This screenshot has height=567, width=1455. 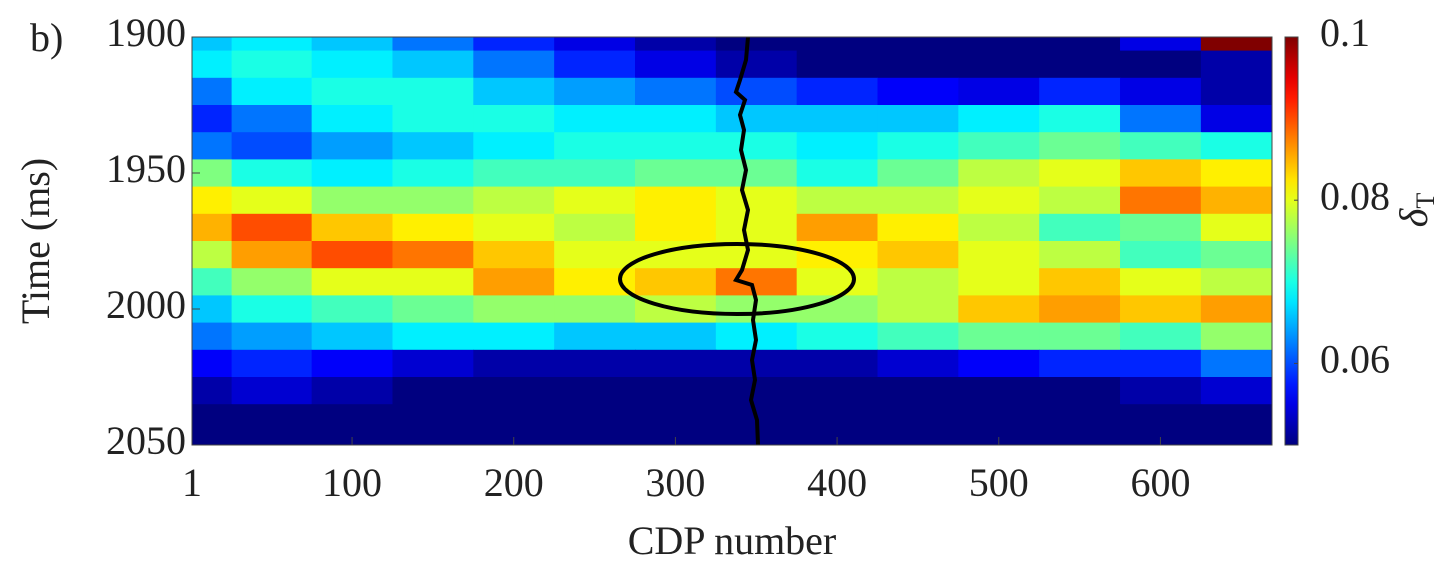 I want to click on colorbar-label: δT, so click(x=1415, y=210).